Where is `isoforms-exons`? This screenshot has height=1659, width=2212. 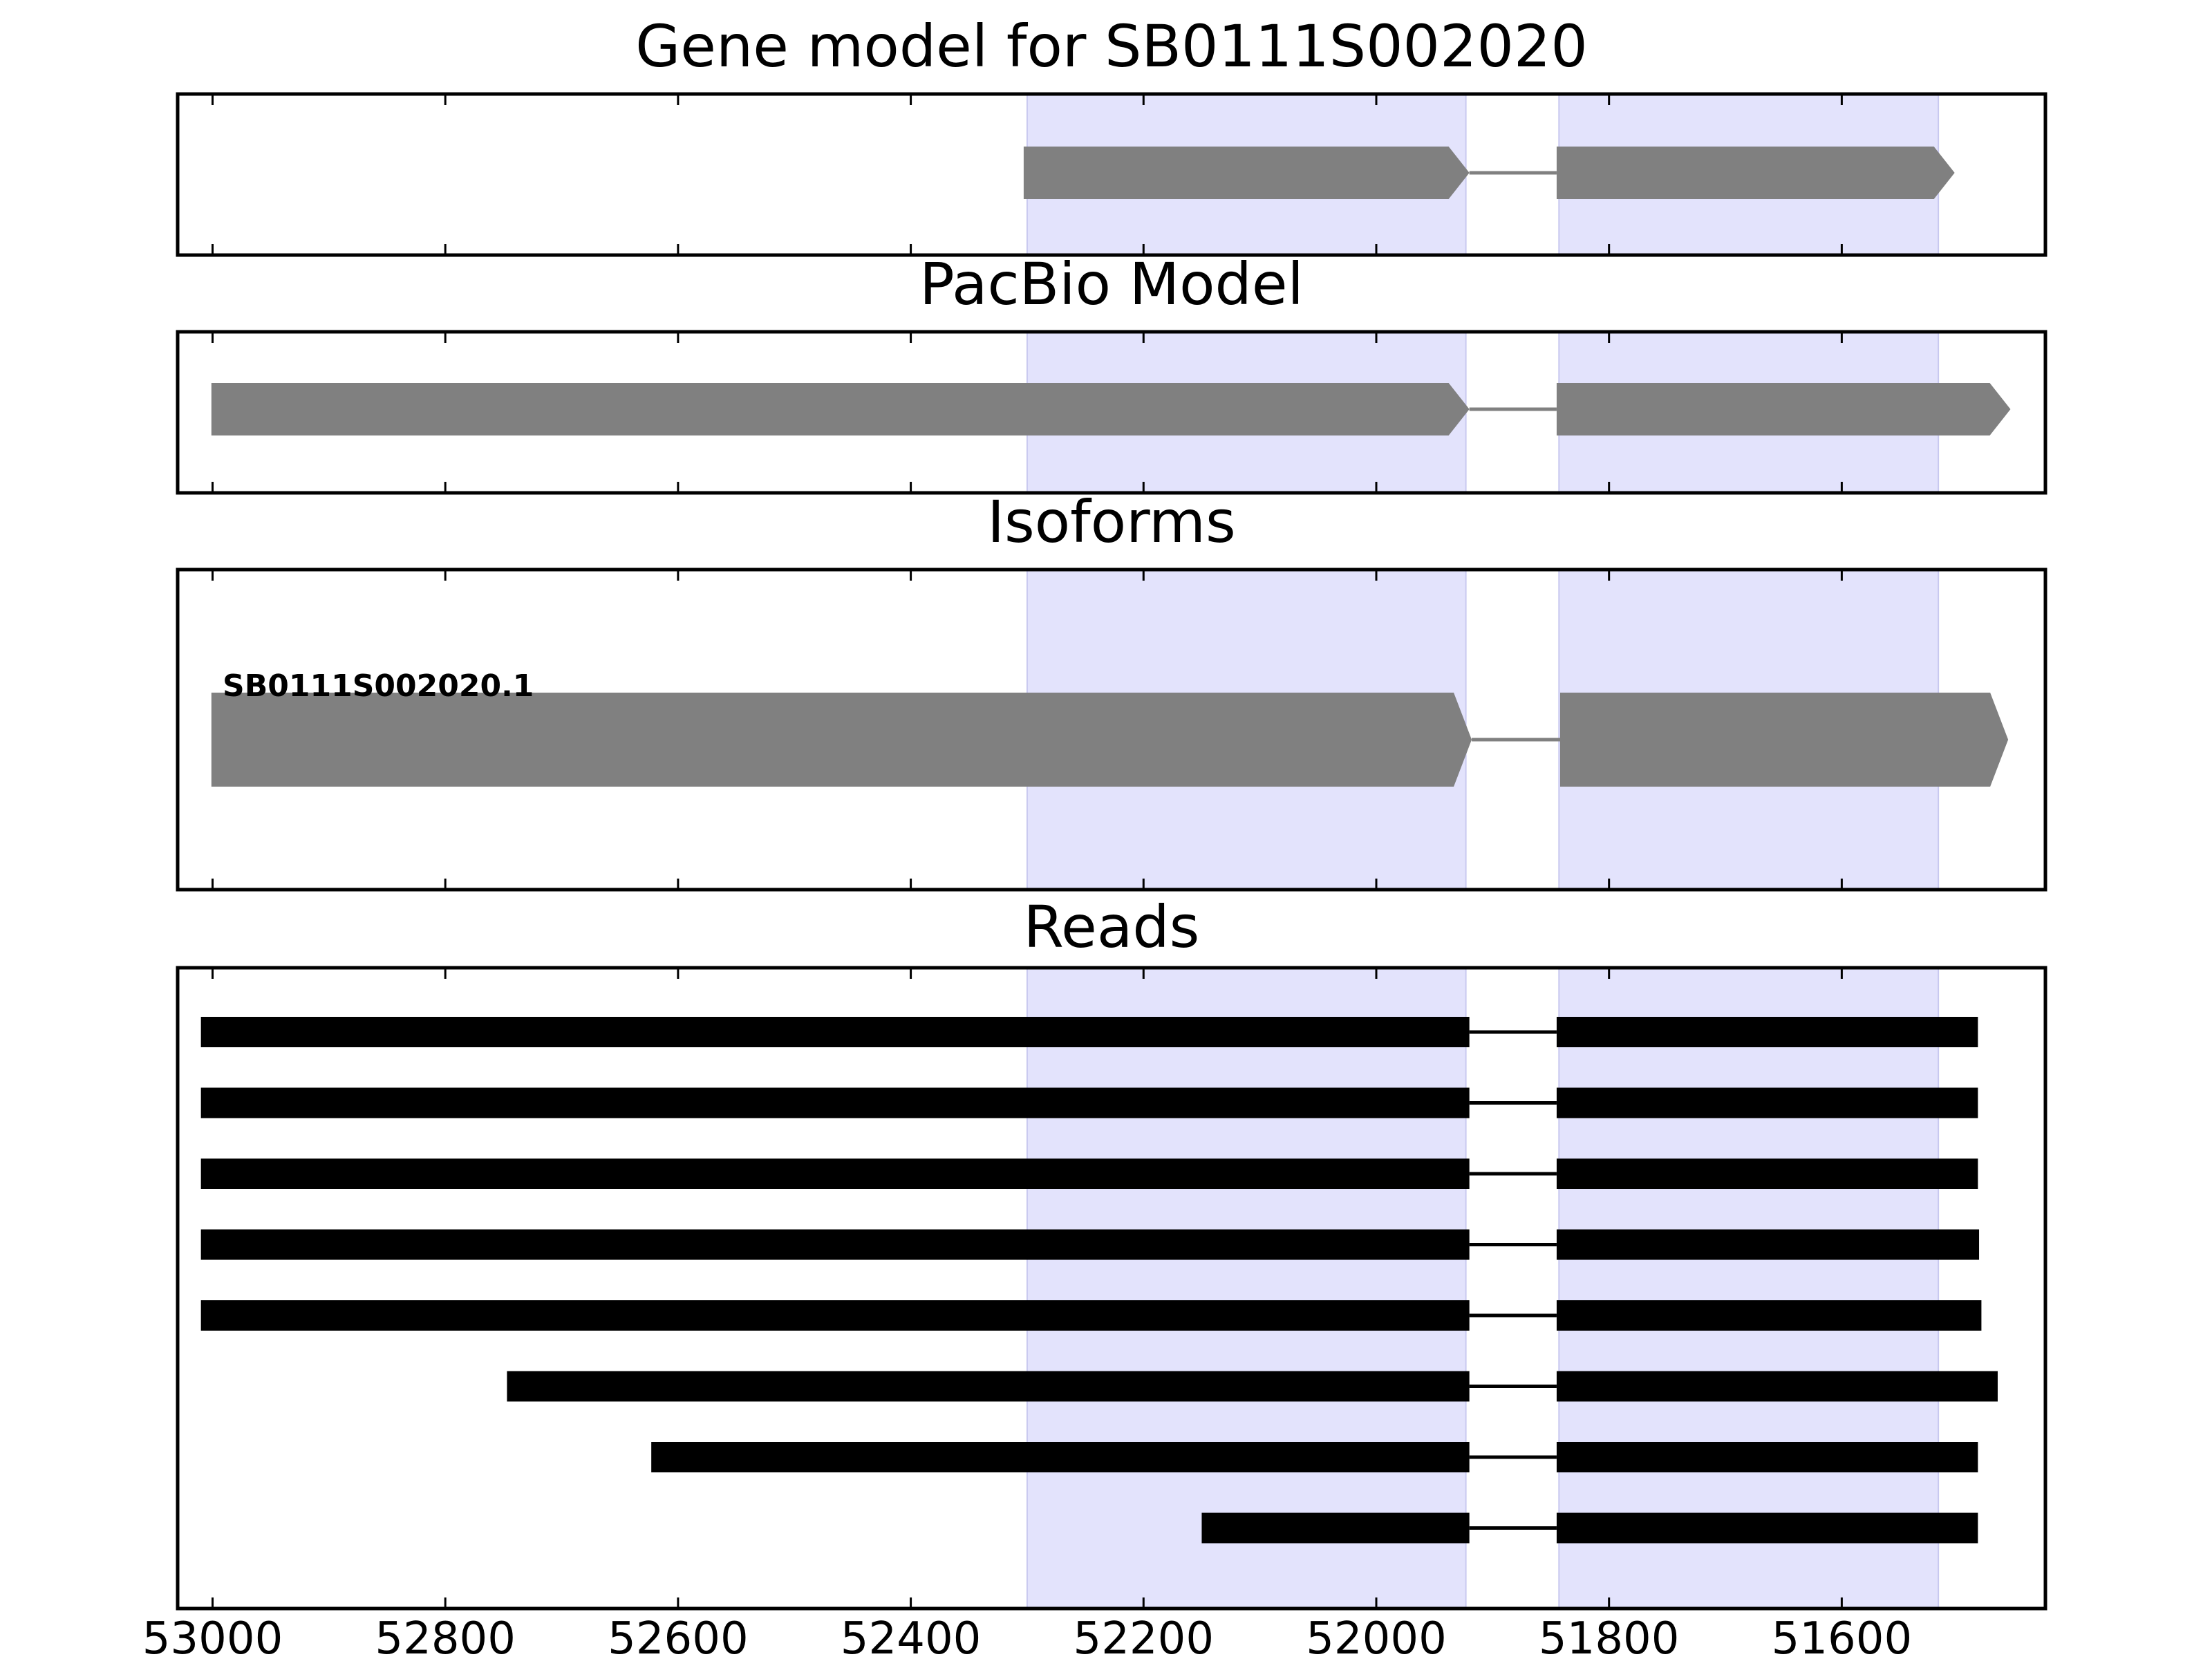
isoforms-exons is located at coordinates (1110, 740).